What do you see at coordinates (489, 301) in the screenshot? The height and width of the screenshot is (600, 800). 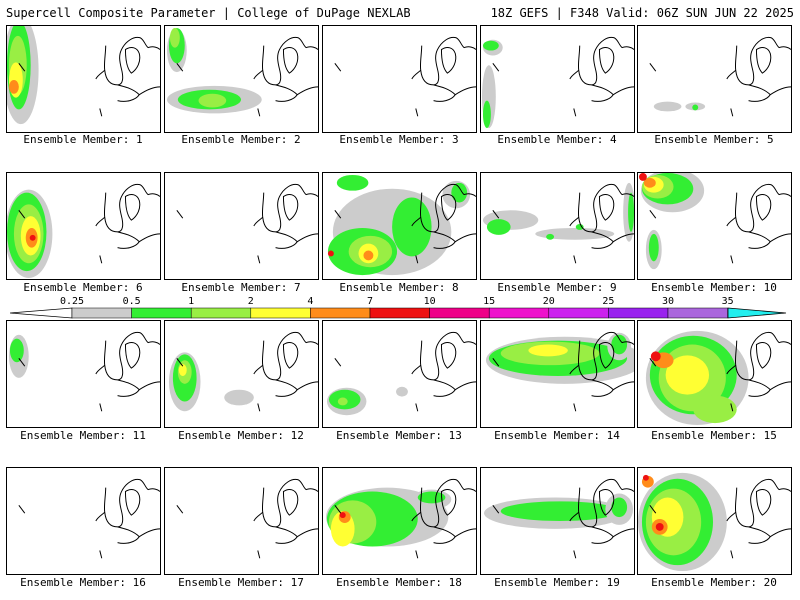 I see `scale-tick-label: 15` at bounding box center [489, 301].